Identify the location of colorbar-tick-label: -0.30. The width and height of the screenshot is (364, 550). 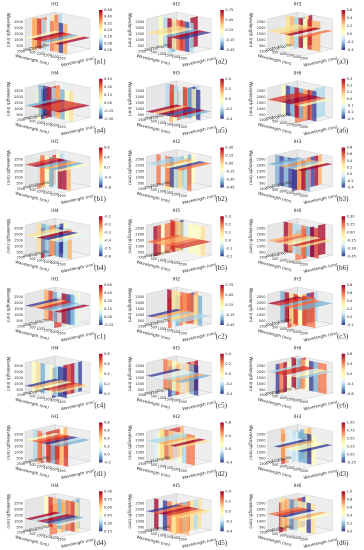
(230, 180).